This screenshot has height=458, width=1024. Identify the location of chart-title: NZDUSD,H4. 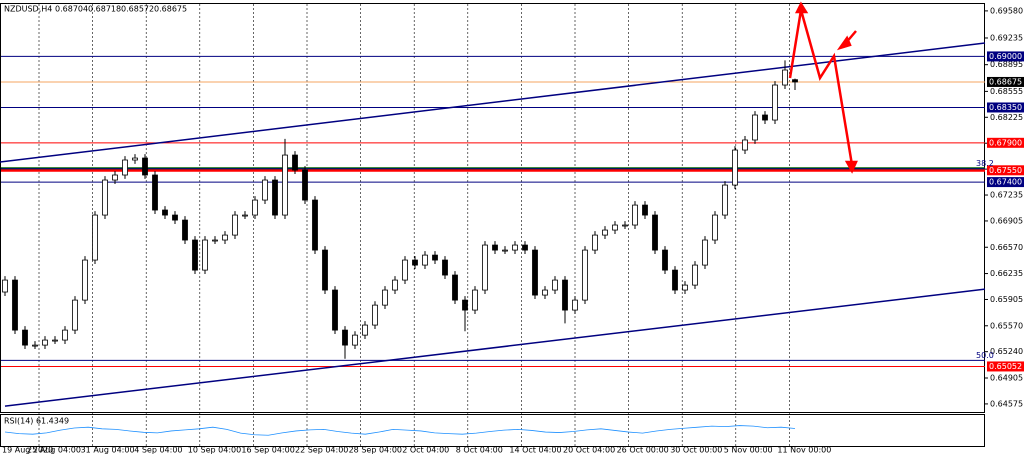
(28, 9).